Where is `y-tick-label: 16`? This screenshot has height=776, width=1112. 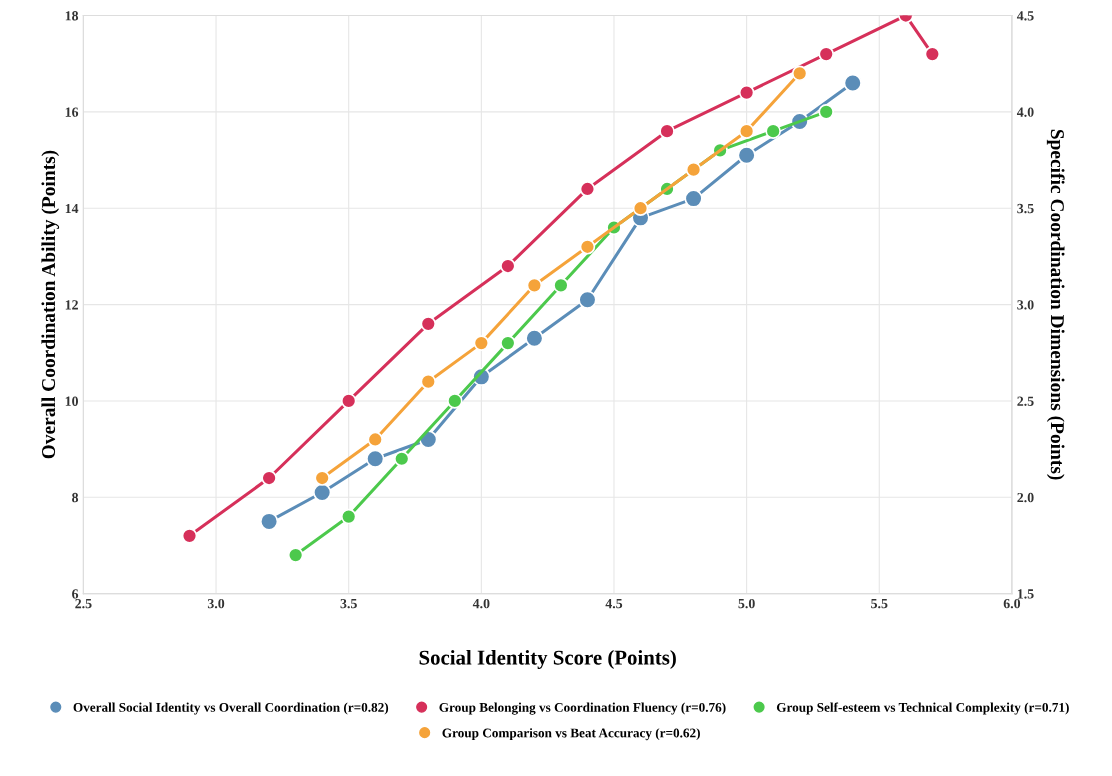 y-tick-label: 16 is located at coordinates (72, 112).